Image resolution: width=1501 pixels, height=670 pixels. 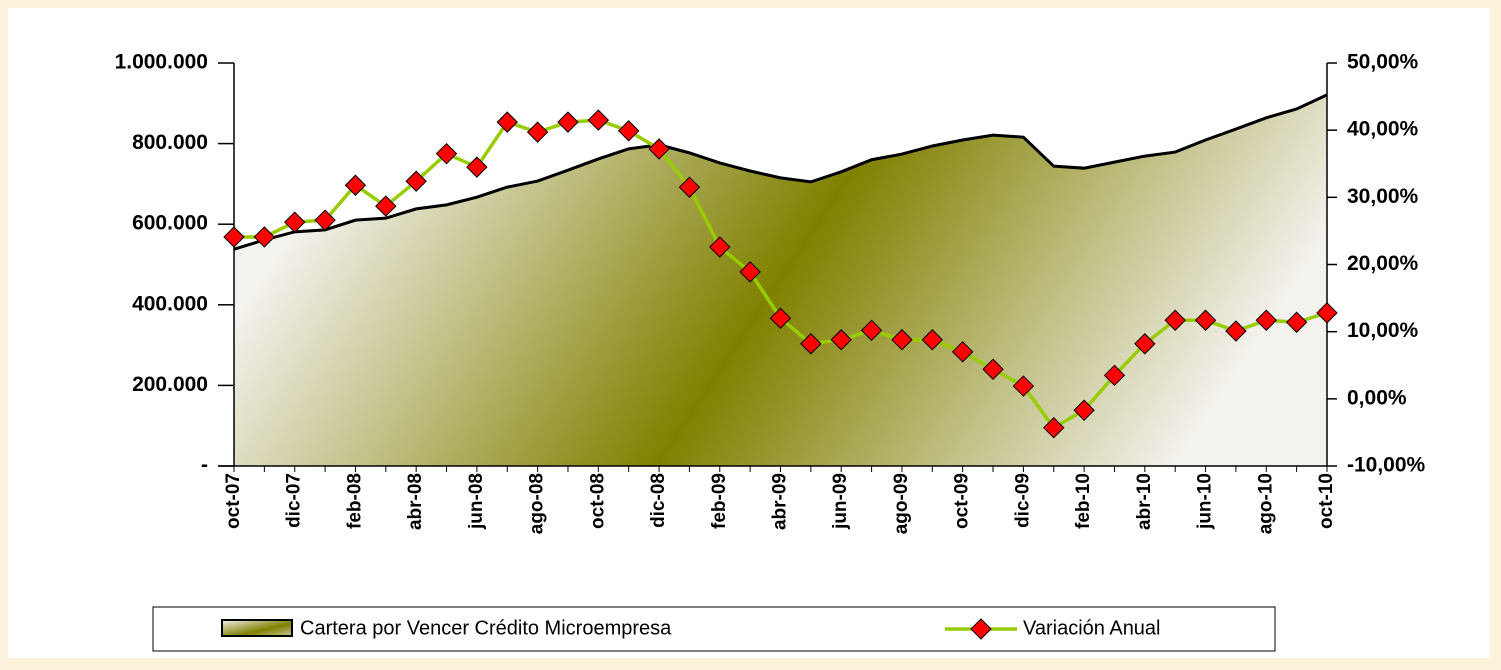 What do you see at coordinates (981, 629) in the screenshot?
I see `legend-marker` at bounding box center [981, 629].